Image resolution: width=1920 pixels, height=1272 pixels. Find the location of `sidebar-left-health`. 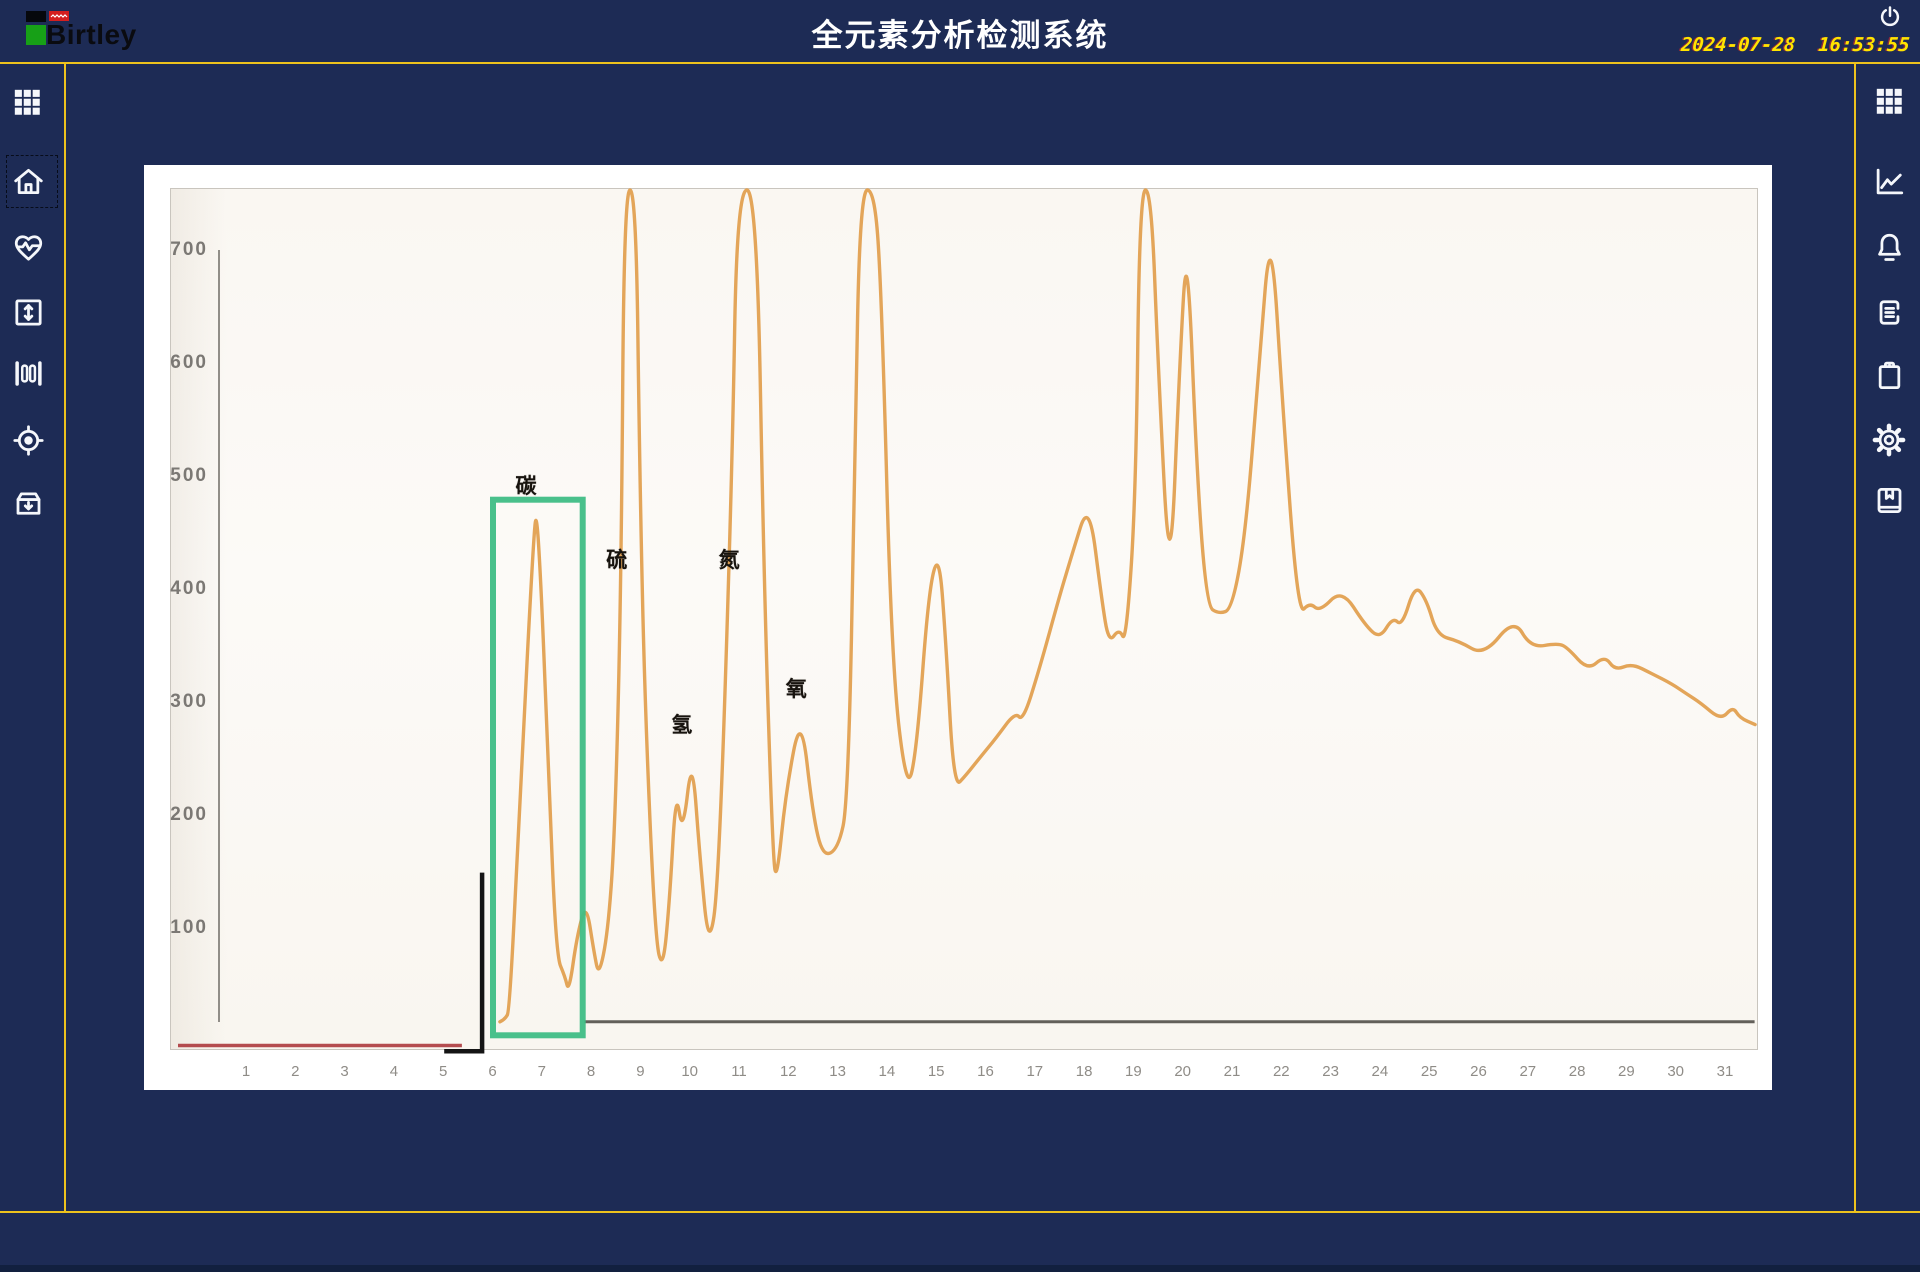

sidebar-left-health is located at coordinates (28, 247).